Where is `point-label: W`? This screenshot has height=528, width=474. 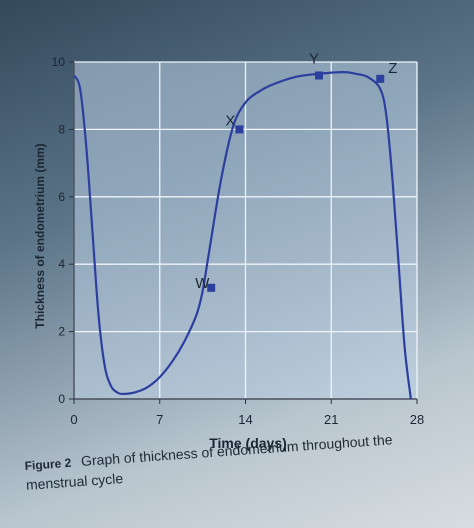 point-label: W is located at coordinates (202, 283).